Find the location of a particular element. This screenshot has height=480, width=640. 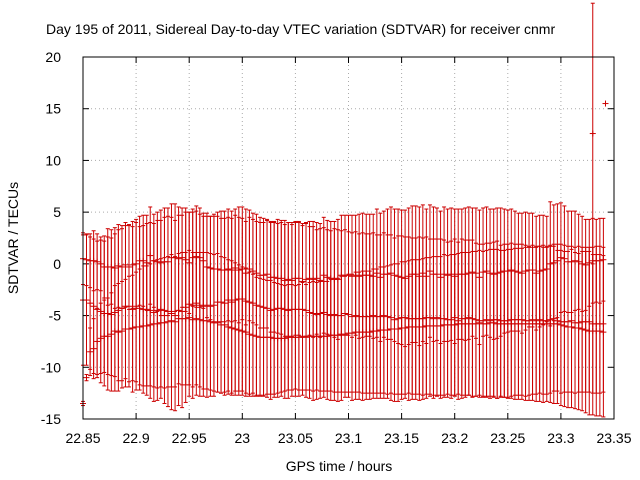

y-tick-label: -15 is located at coordinates (51, 419).